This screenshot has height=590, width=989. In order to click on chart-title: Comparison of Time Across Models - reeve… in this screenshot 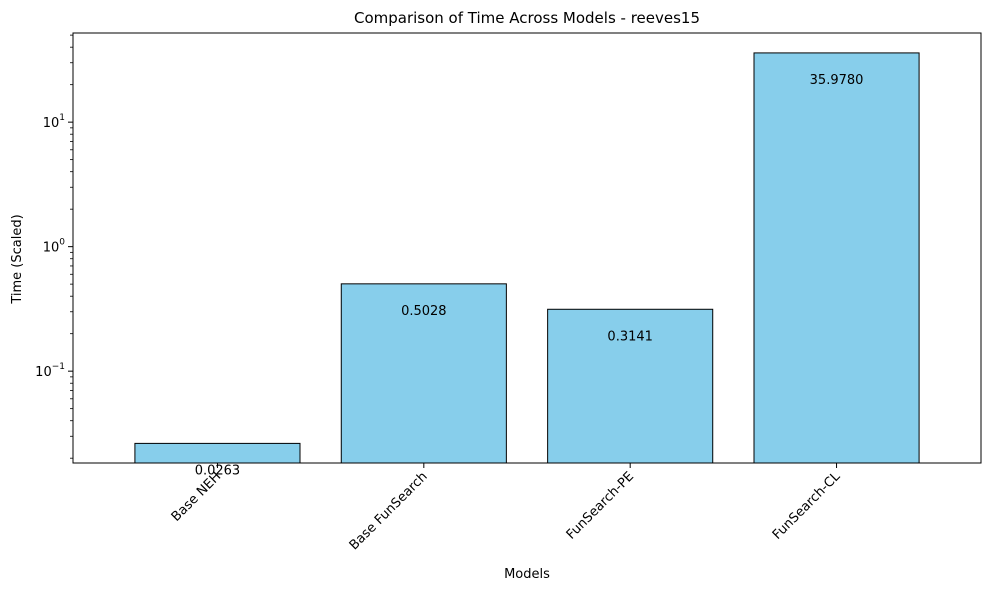, I will do `click(527, 18)`.